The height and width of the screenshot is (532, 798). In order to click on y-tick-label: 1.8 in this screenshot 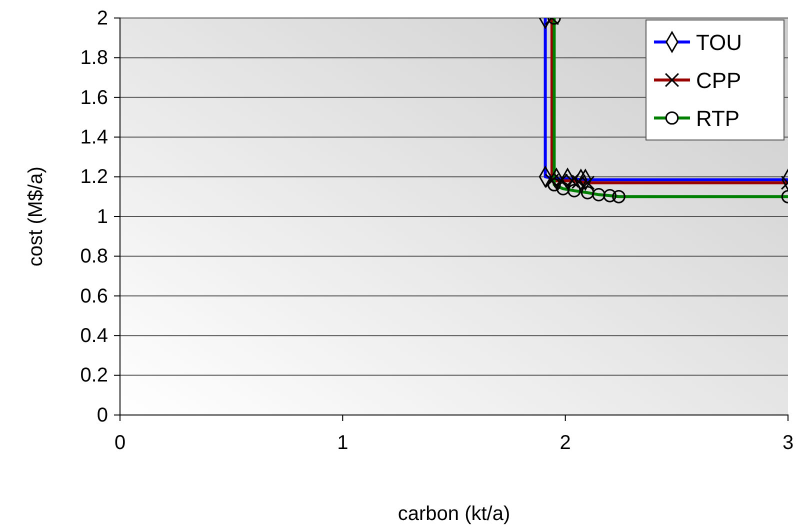, I will do `click(94, 58)`.